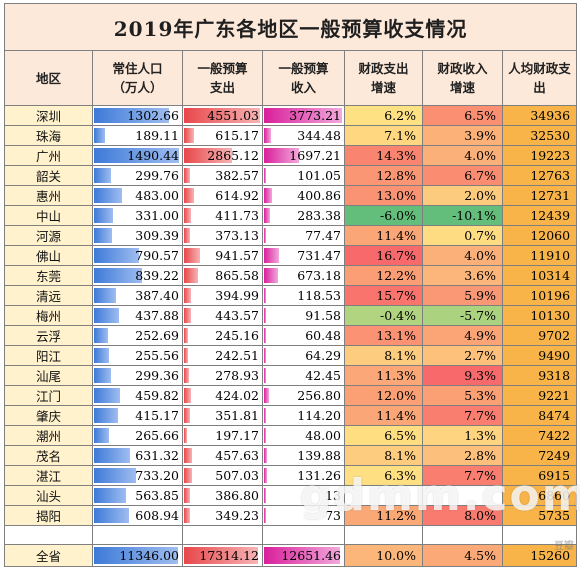 This screenshot has width=580, height=567. I want to click on population-cell: 387.40, so click(137, 295).